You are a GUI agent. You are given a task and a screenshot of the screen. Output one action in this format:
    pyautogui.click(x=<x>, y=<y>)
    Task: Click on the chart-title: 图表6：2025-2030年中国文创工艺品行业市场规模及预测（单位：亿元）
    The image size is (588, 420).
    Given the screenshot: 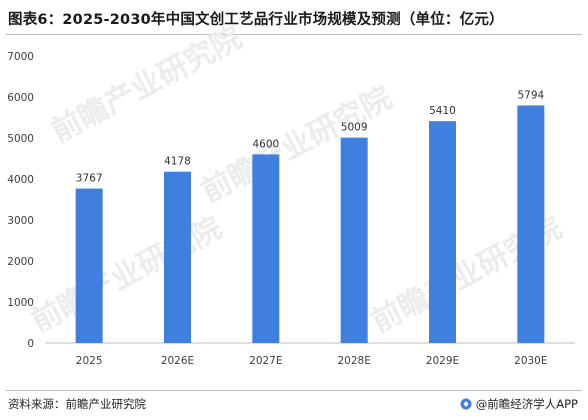 What is the action you would take?
    pyautogui.click(x=256, y=20)
    